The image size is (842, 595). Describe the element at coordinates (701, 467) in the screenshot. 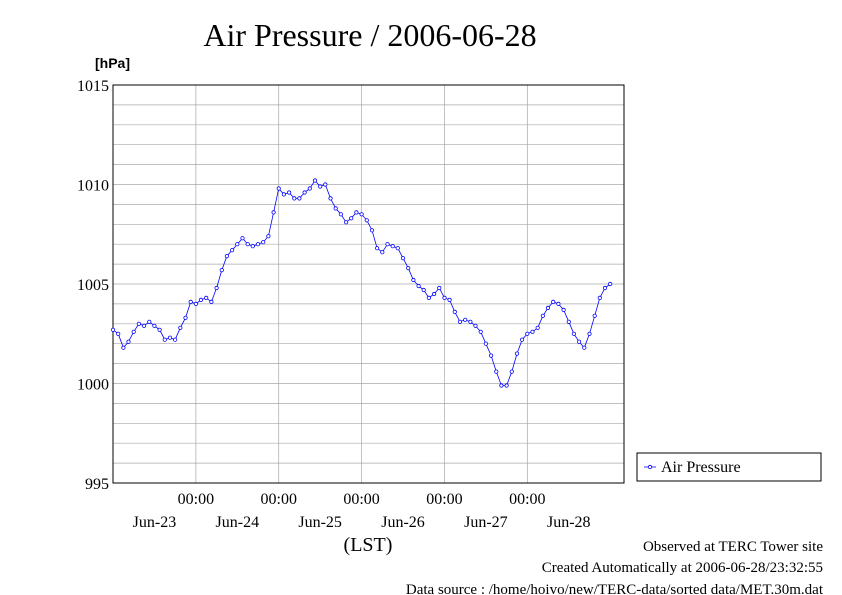

I see `legend-label: Air Pressure` at that location.